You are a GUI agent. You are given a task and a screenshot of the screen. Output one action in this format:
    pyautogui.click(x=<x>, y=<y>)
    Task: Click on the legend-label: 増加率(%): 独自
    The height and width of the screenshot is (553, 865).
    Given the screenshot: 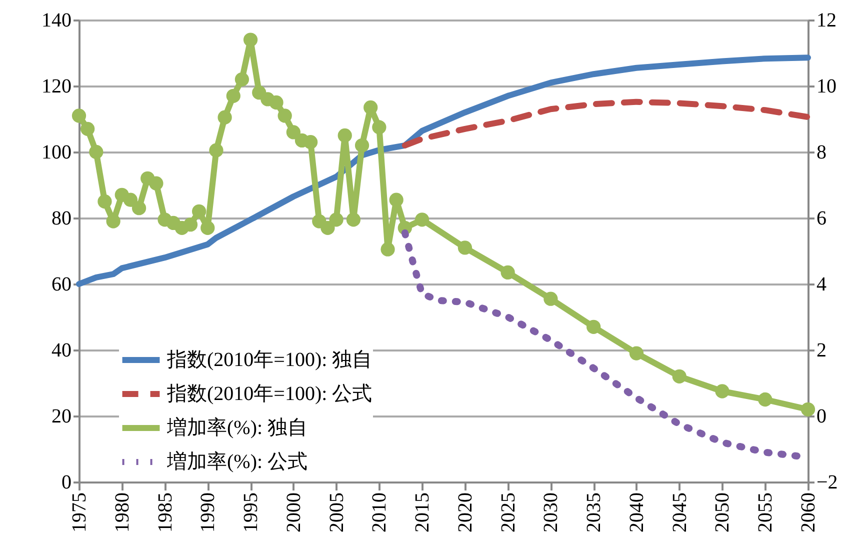 What is the action you would take?
    pyautogui.click(x=237, y=427)
    